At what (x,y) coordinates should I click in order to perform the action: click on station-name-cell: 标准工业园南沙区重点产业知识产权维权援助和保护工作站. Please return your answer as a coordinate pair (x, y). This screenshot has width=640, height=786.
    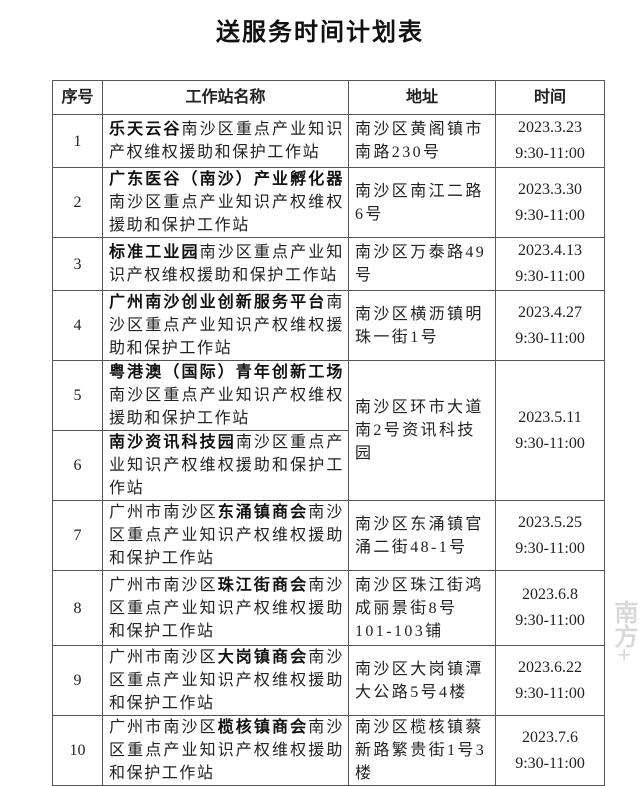
    Looking at the image, I should click on (225, 264).